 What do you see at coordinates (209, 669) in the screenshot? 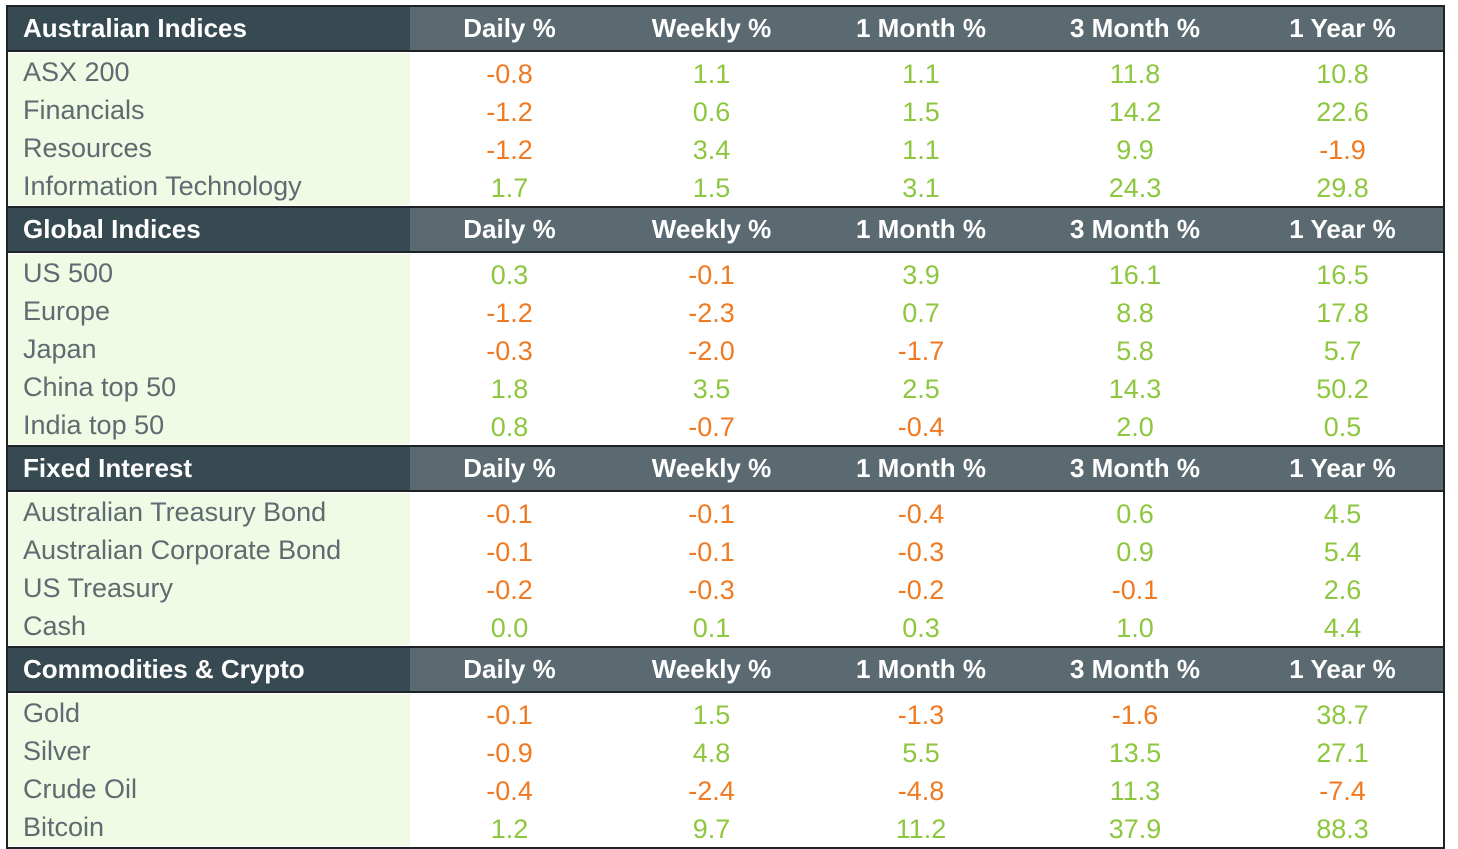
I see `section-title: Commodities & Crypto` at bounding box center [209, 669].